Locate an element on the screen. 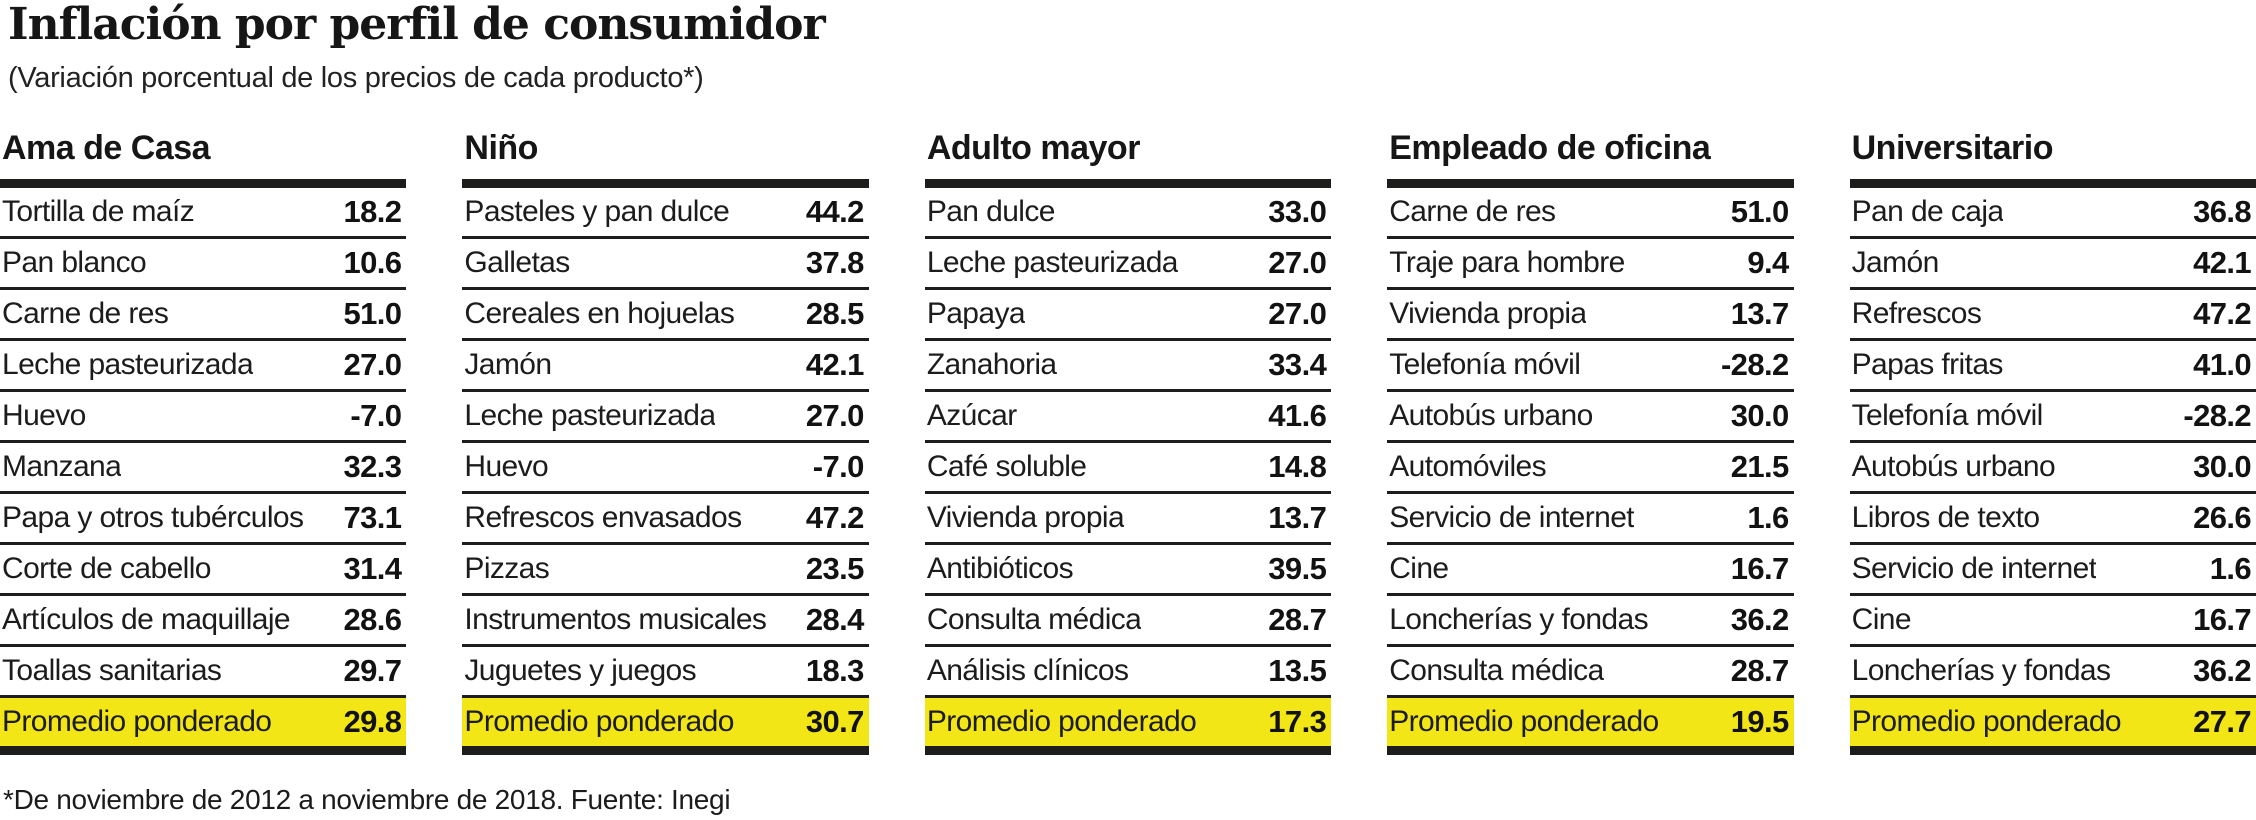 The width and height of the screenshot is (2256, 820). row-label: Artículos de maquillaje is located at coordinates (146, 619).